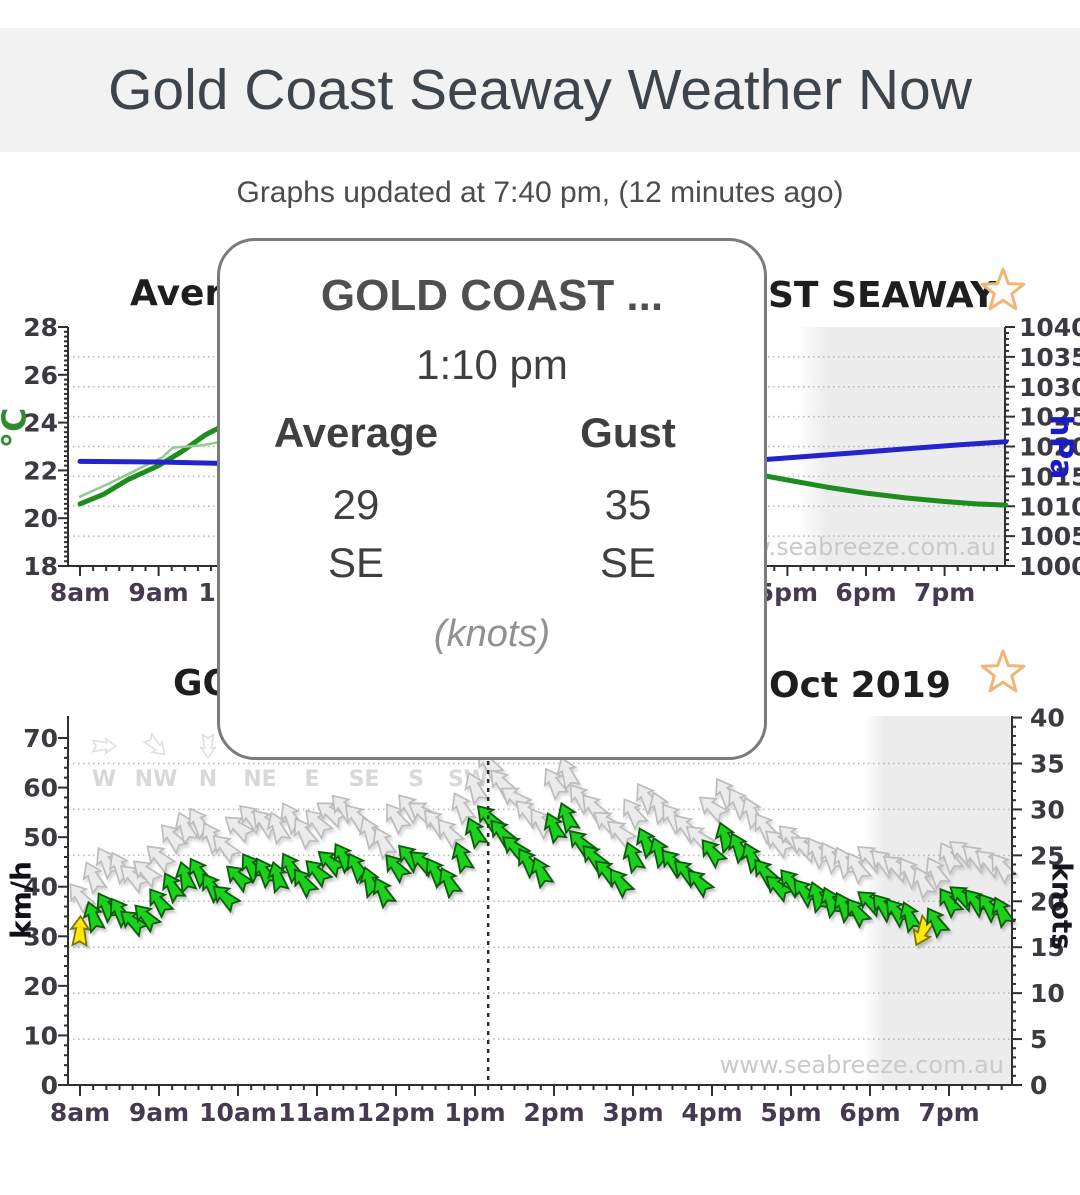 The image size is (1080, 1195). I want to click on svg-text: 22, so click(40, 470).